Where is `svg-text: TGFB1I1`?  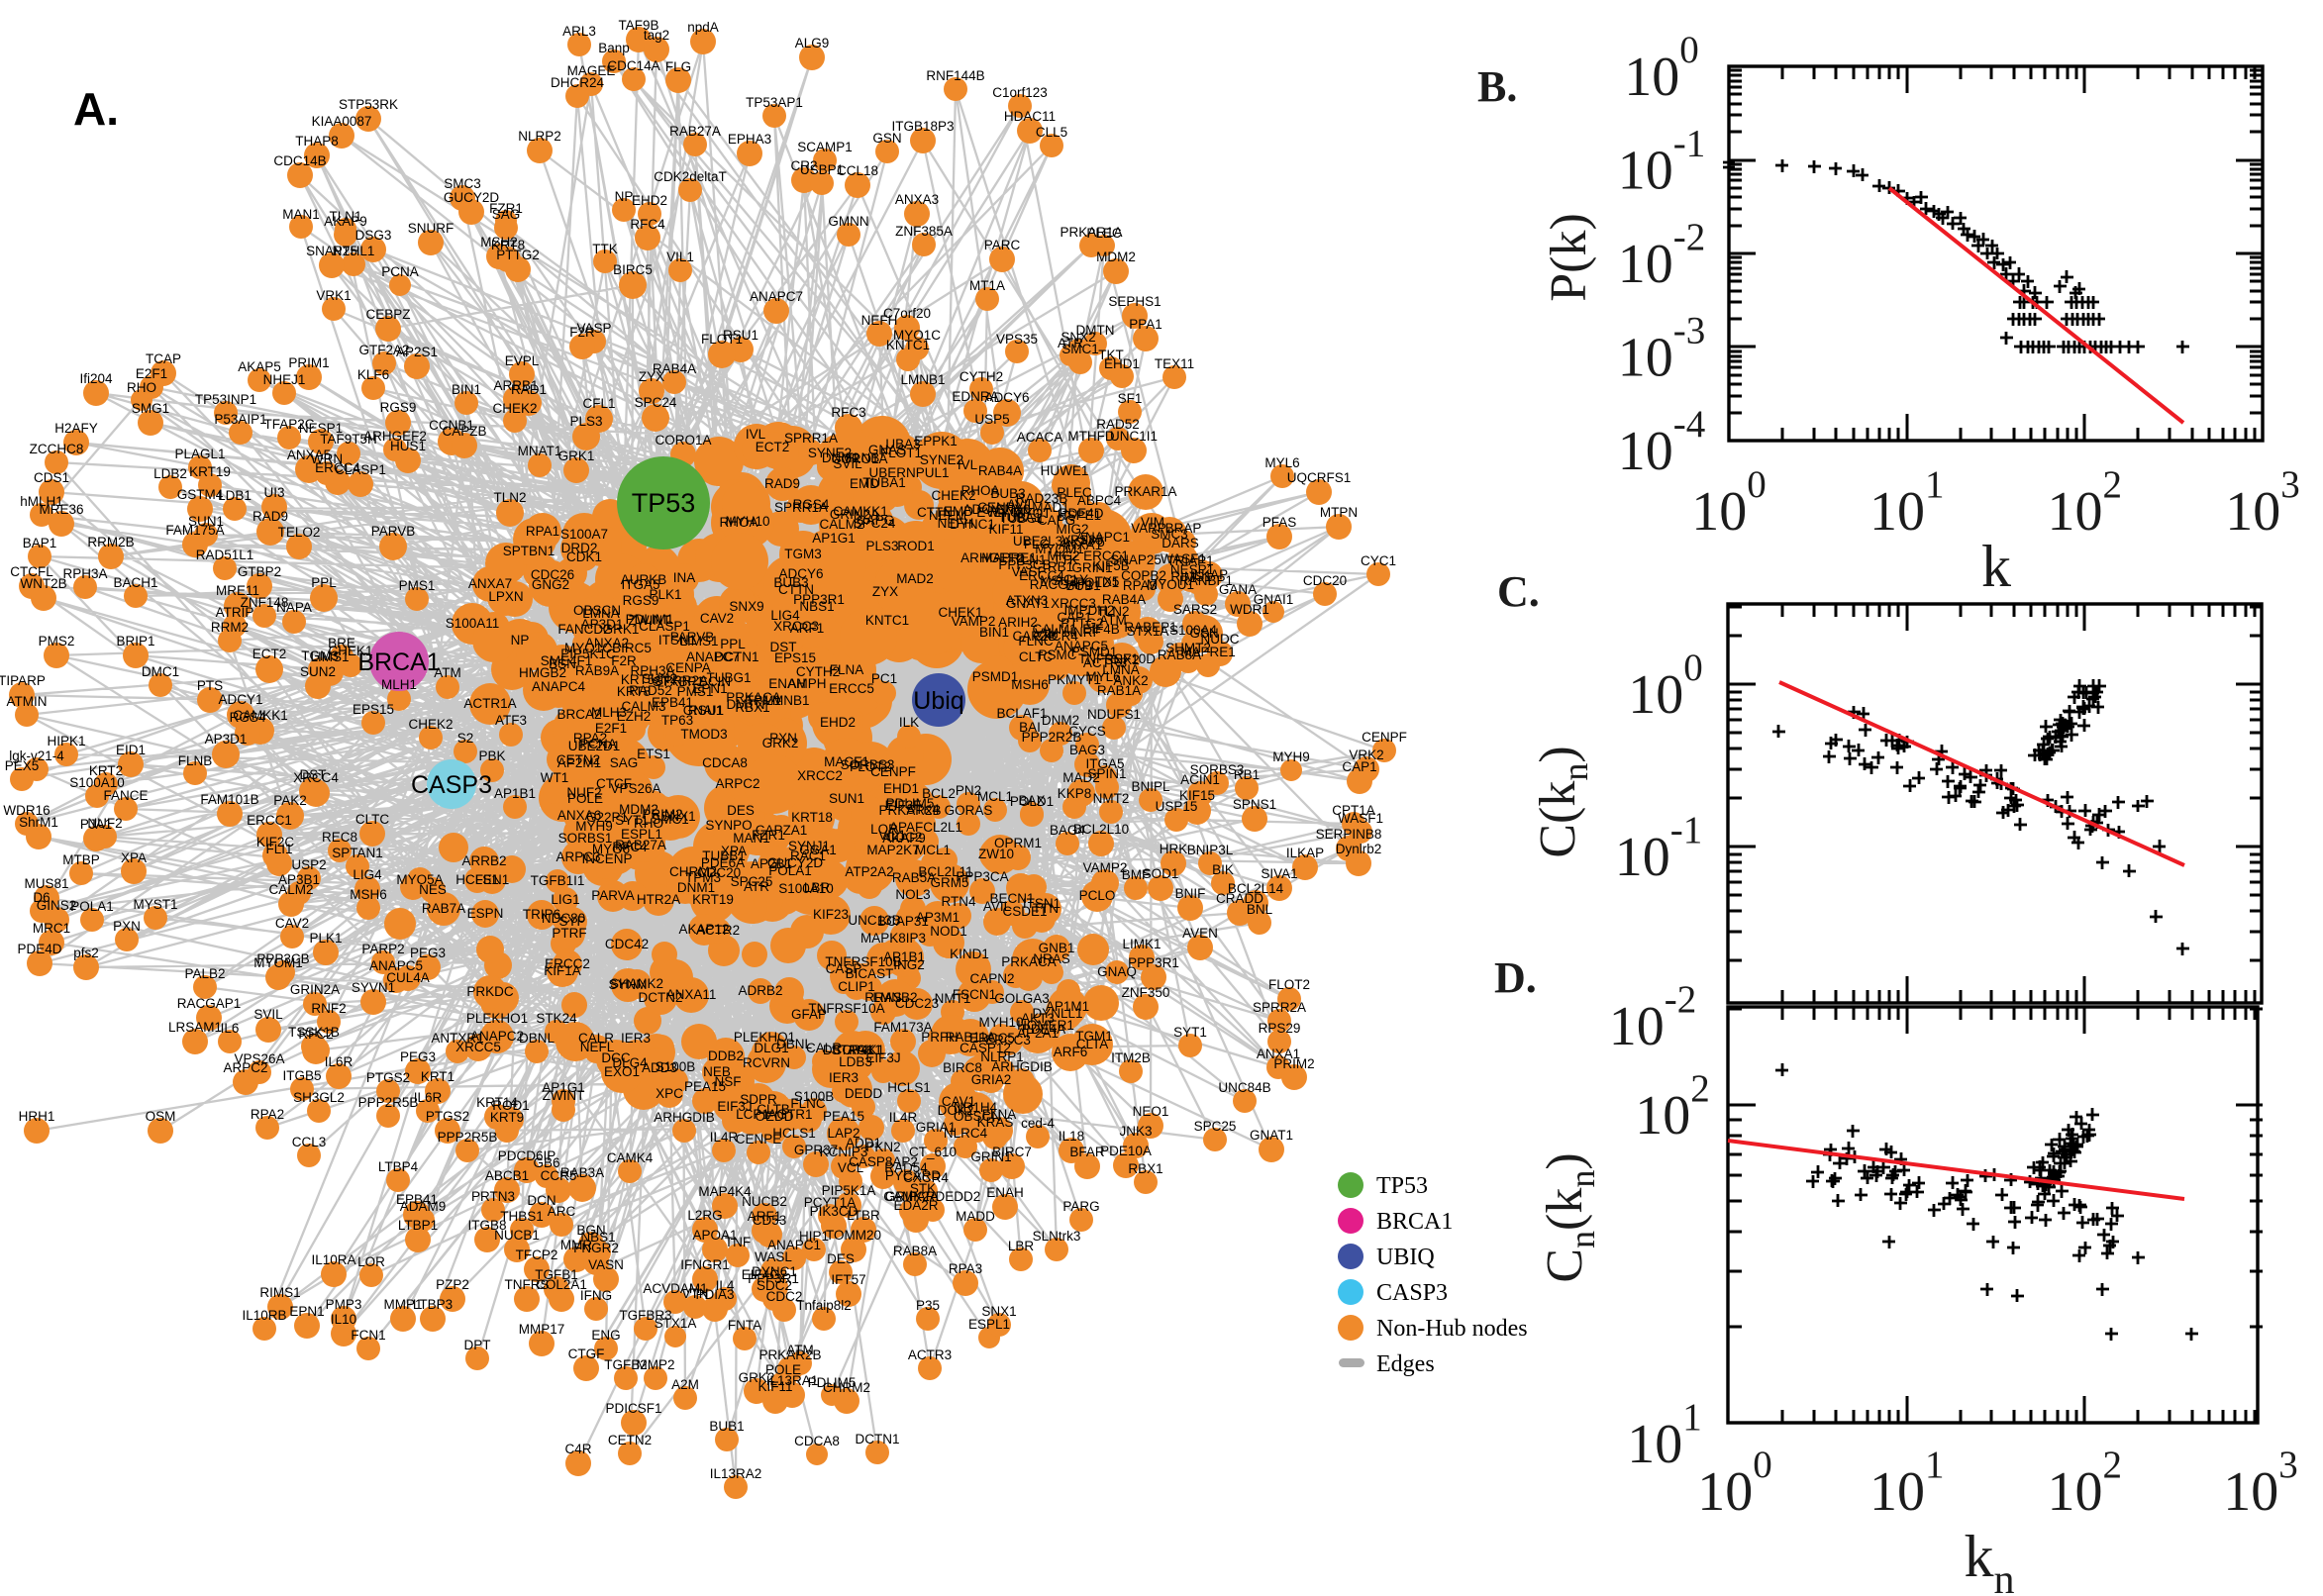 svg-text: TGFB1I1 is located at coordinates (558, 880).